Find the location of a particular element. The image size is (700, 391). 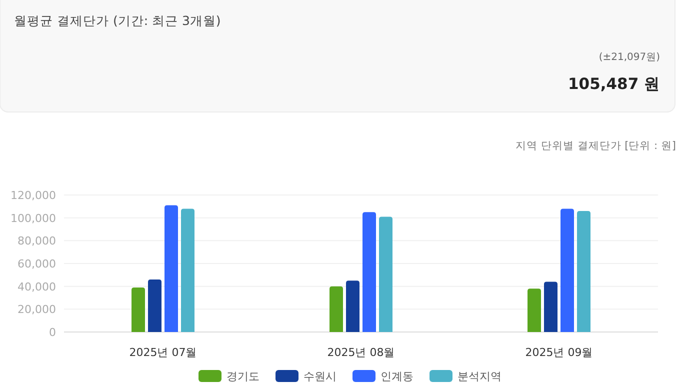

y-tick-label: 0 is located at coordinates (52, 332).